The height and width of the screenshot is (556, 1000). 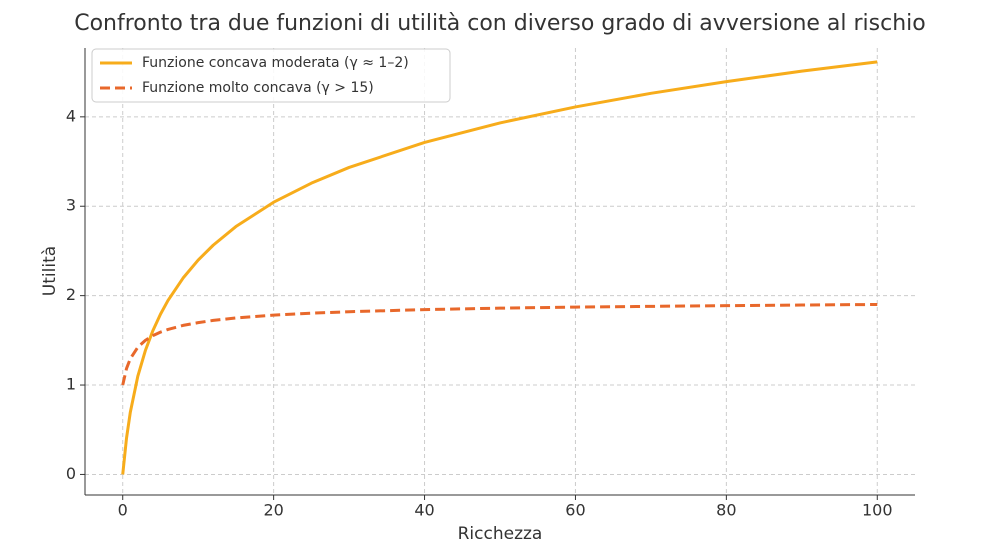 I want to click on x-tick-label: 100, so click(x=877, y=510).